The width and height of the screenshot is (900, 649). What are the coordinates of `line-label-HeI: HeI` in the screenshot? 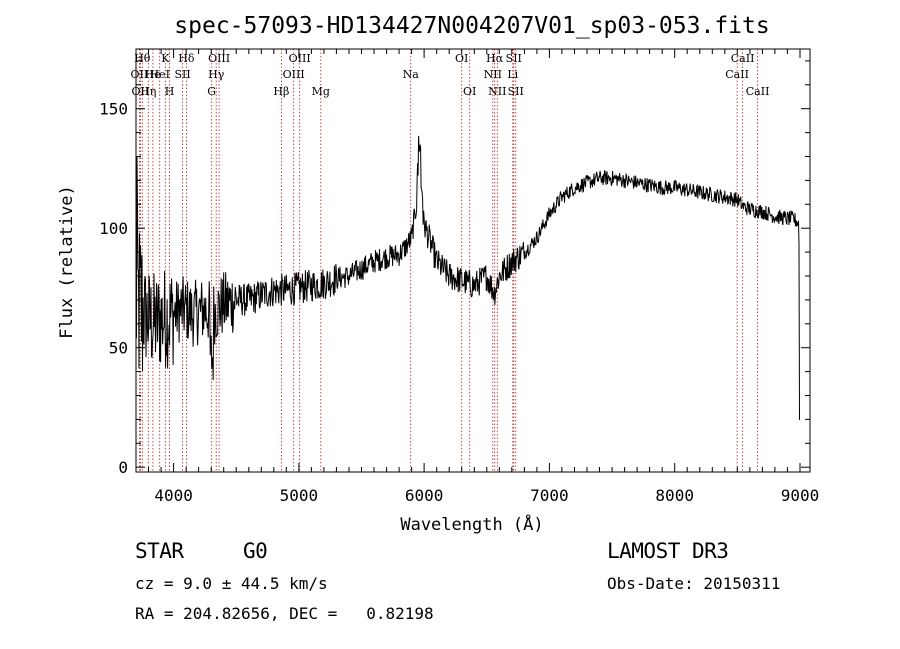 It's located at (159, 74).